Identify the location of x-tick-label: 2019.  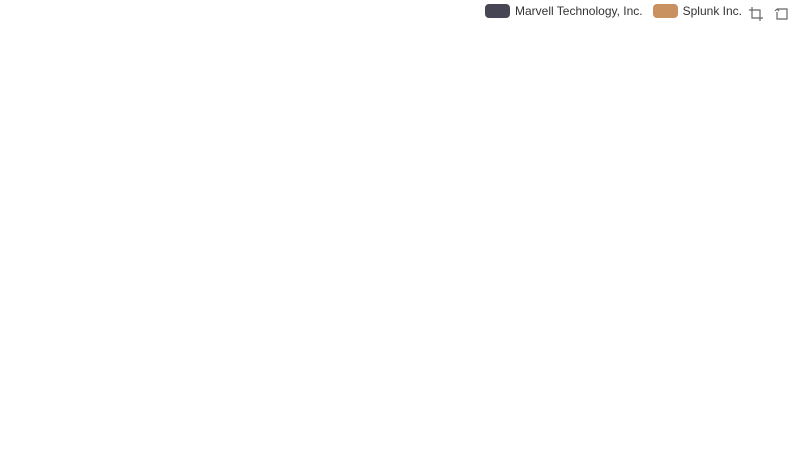
(437, 328).